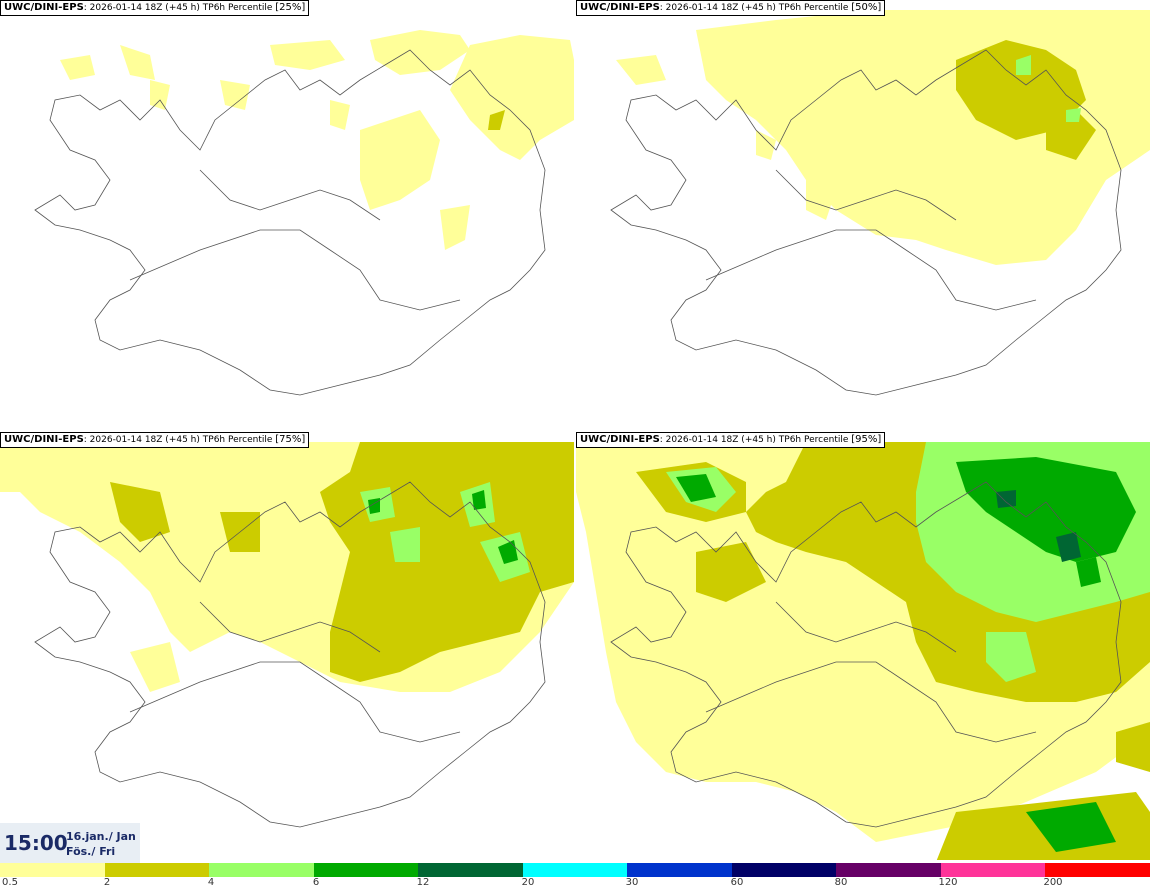  I want to click on legend-tick-8: 80, so click(841, 882).